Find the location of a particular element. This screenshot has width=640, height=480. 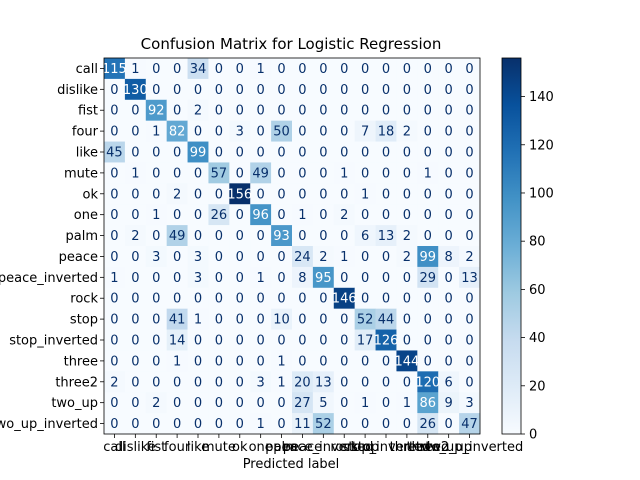

cell-value: 13 is located at coordinates (469, 278).